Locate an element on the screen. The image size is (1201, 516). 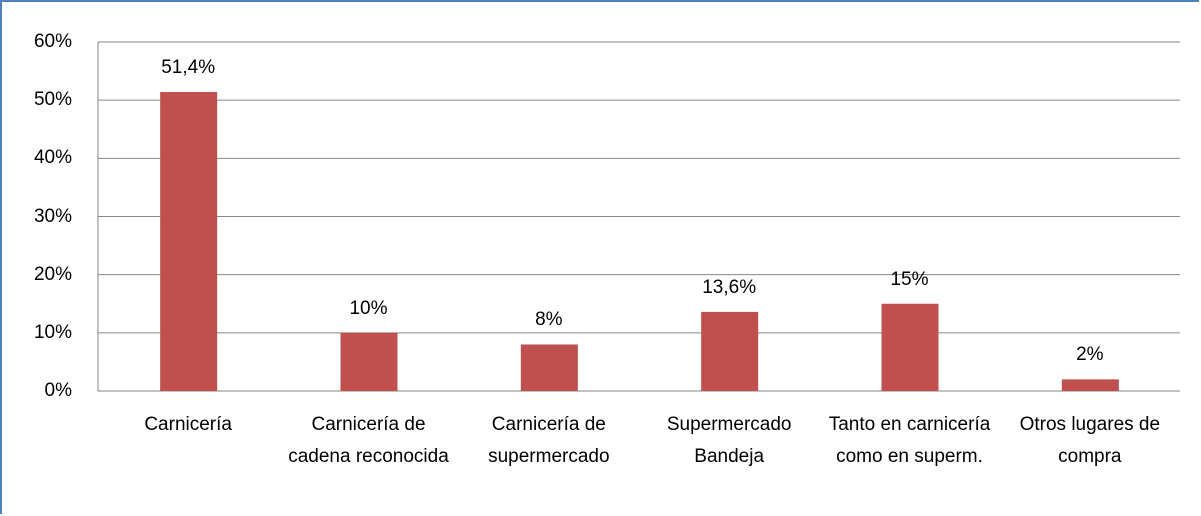
x-tick-label: Carnicería is located at coordinates (188, 424).